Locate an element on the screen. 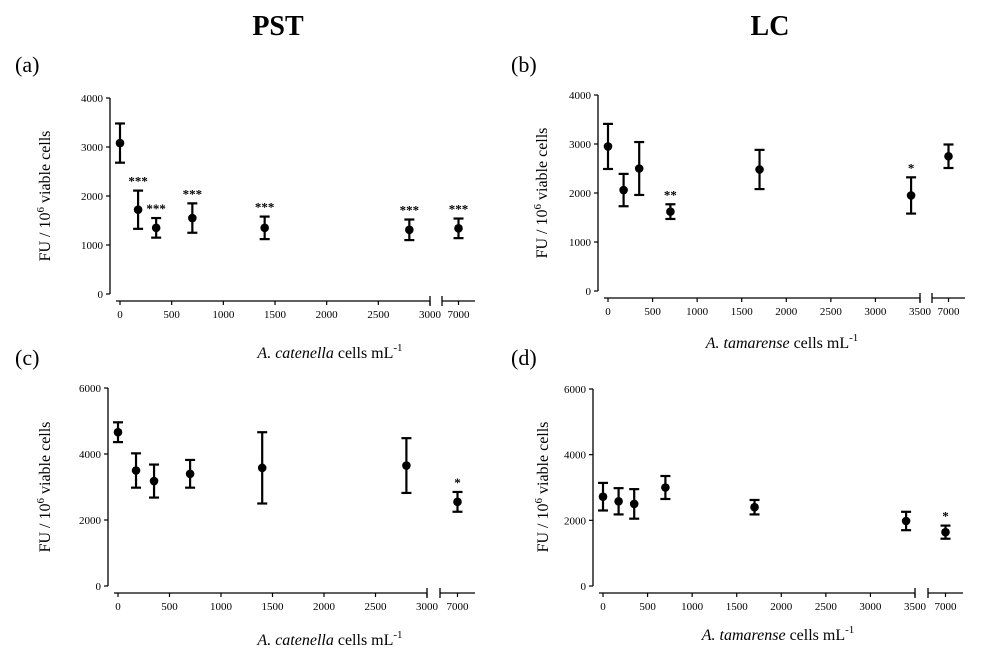 The image size is (984, 658). panel-label: (d) is located at coordinates (524, 357).